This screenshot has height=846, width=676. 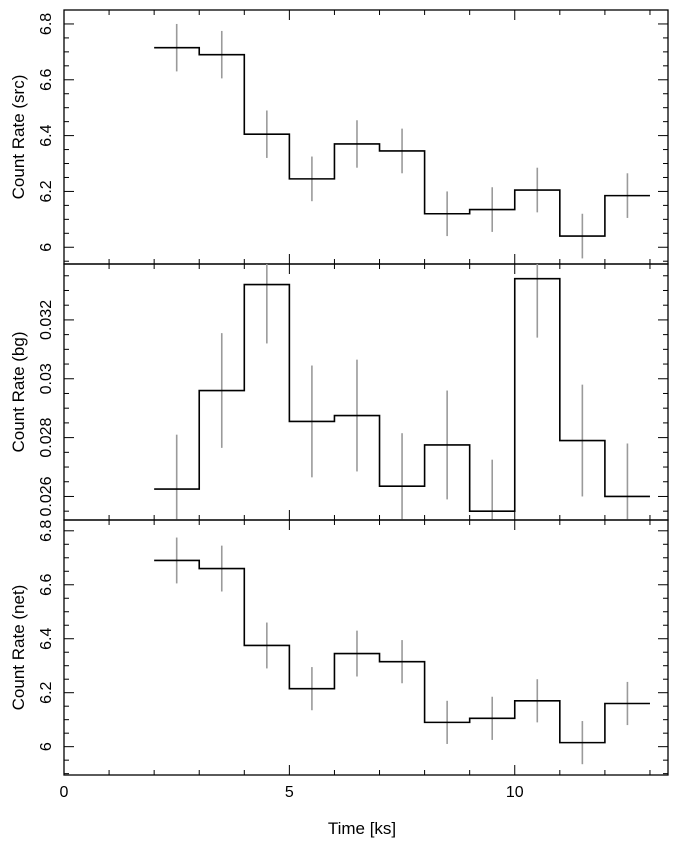 I want to click on y-tick-label: 0.032, so click(x=46, y=320).